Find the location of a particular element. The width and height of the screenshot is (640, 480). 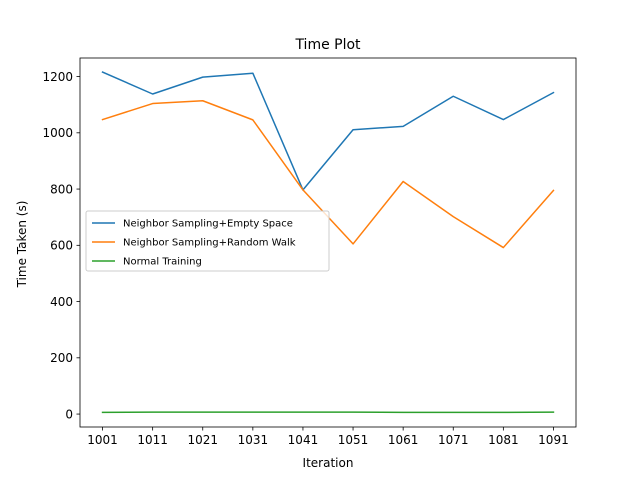

x-tick-label: 1091 is located at coordinates (553, 440).